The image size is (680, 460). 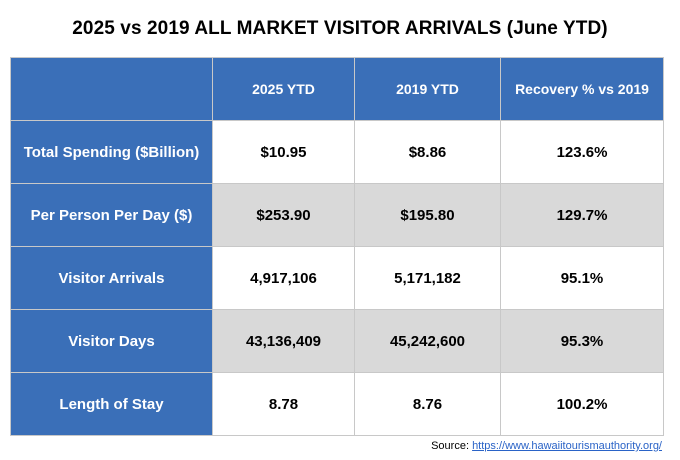 What do you see at coordinates (582, 404) in the screenshot?
I see `cell-length-of-stay-recovery: 100.2%` at bounding box center [582, 404].